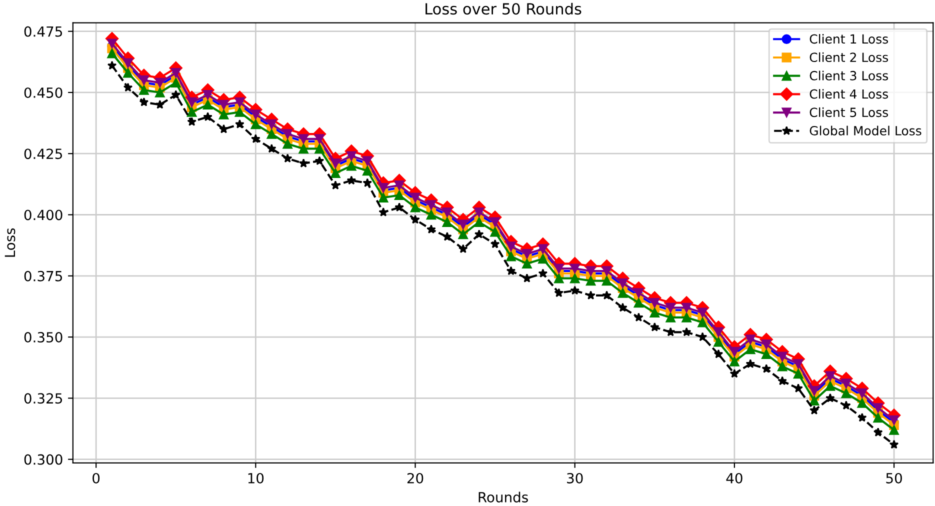 The width and height of the screenshot is (935, 506). What do you see at coordinates (256, 478) in the screenshot?
I see `x-tick-label: 10` at bounding box center [256, 478].